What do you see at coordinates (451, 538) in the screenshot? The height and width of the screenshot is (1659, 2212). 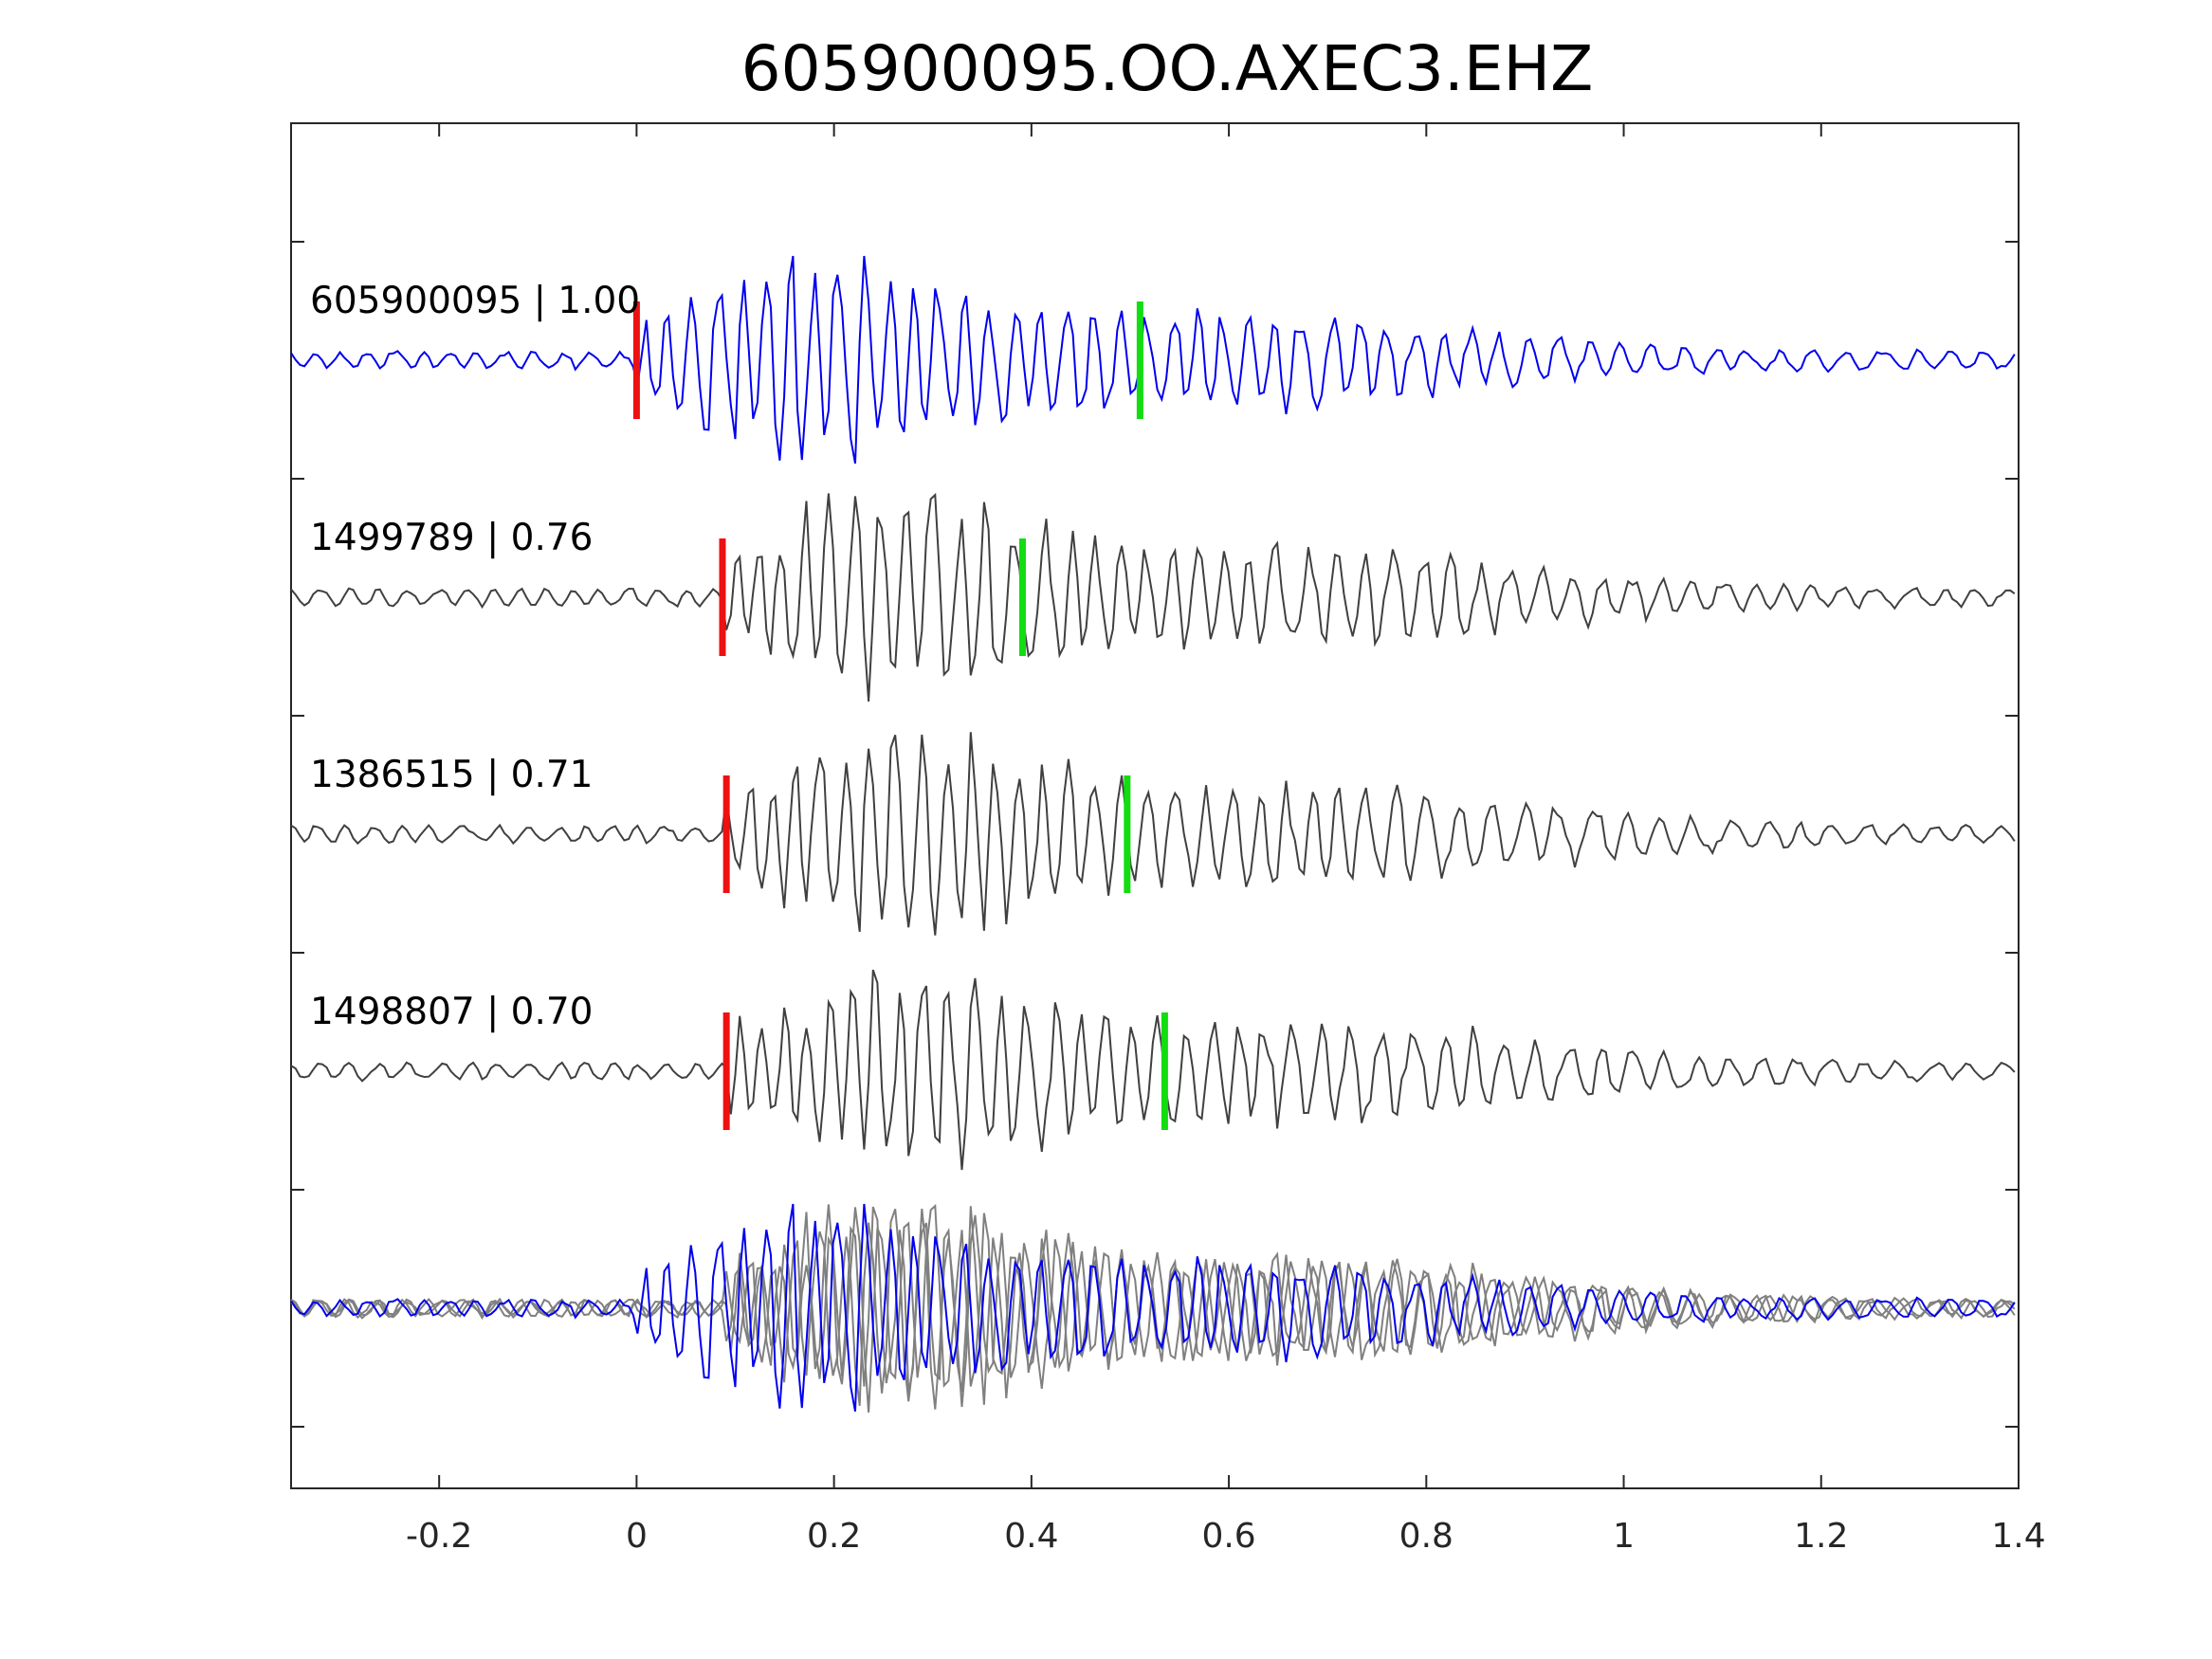 I see `trace-label-1499789: 1499789 | 0.76` at bounding box center [451, 538].